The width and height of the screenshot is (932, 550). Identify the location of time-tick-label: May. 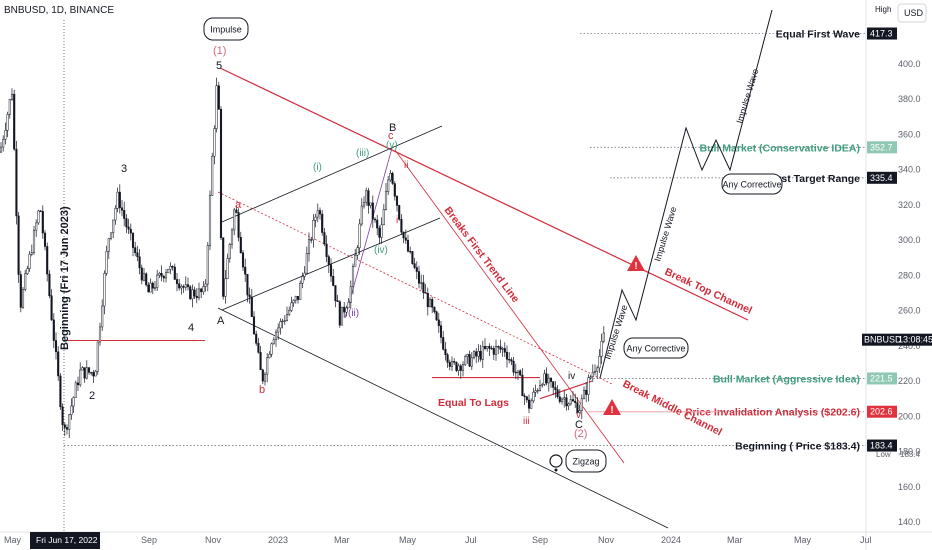
(13, 540).